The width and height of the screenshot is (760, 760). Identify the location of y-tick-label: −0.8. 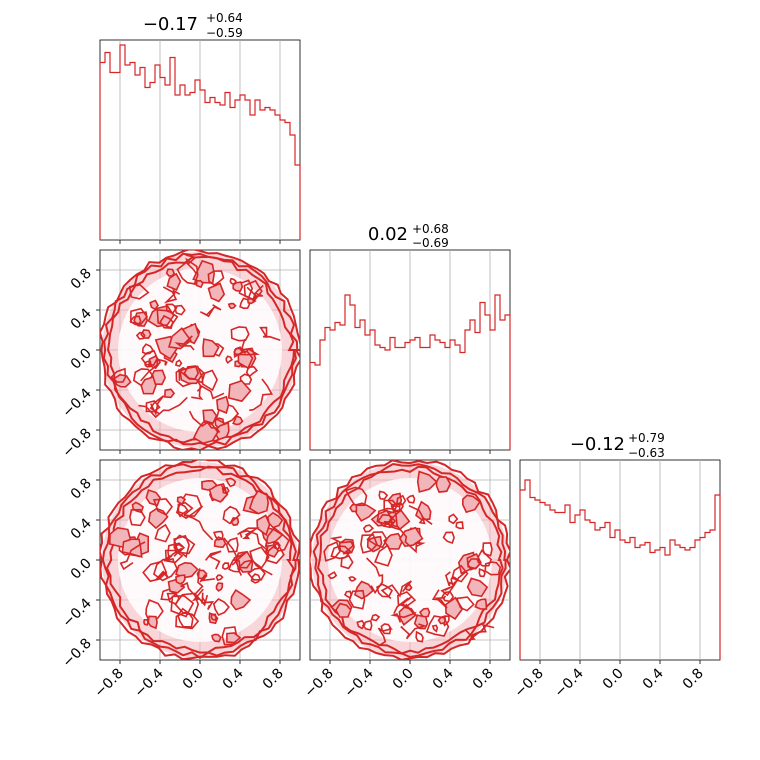
(76, 443).